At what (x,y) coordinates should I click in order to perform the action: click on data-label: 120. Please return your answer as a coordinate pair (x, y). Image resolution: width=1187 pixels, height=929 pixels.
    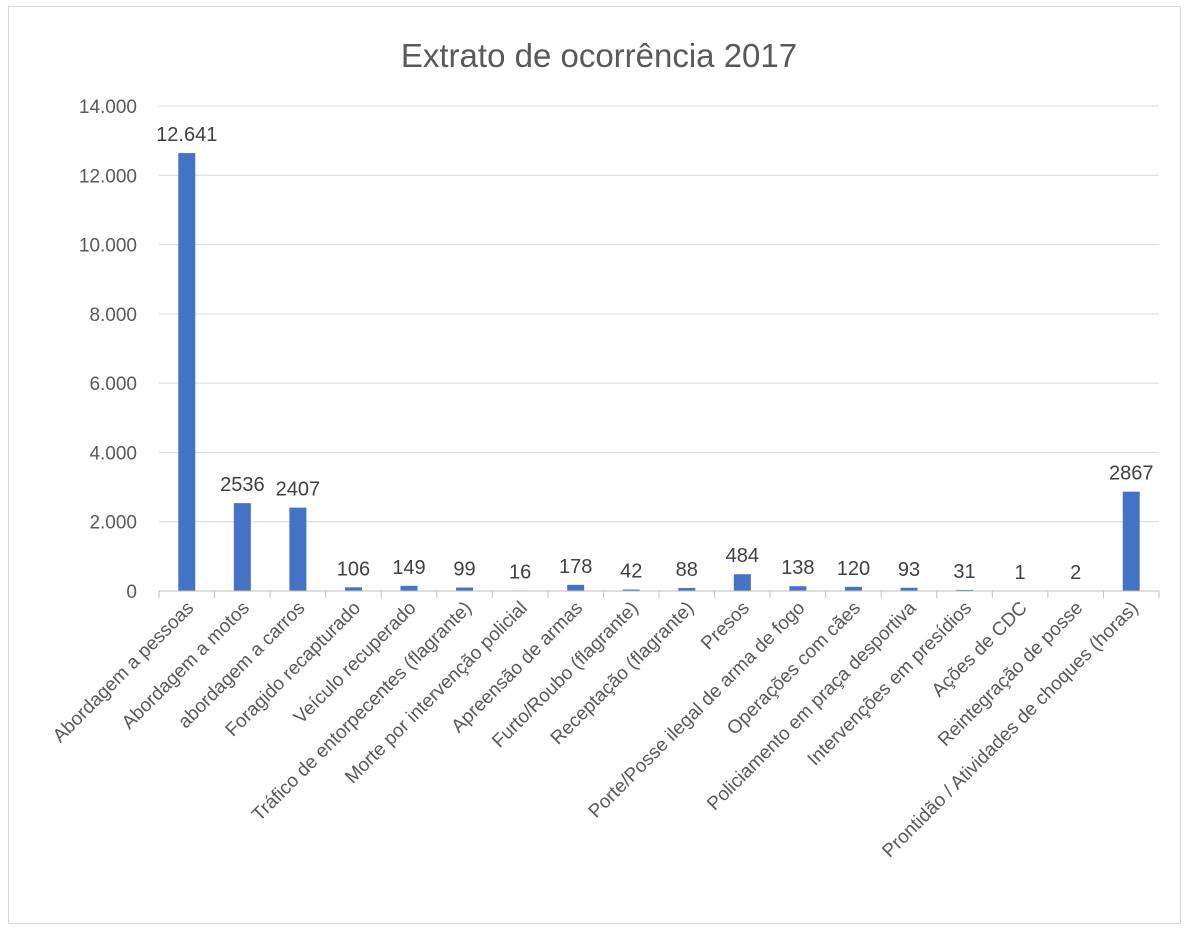
    Looking at the image, I should click on (853, 569).